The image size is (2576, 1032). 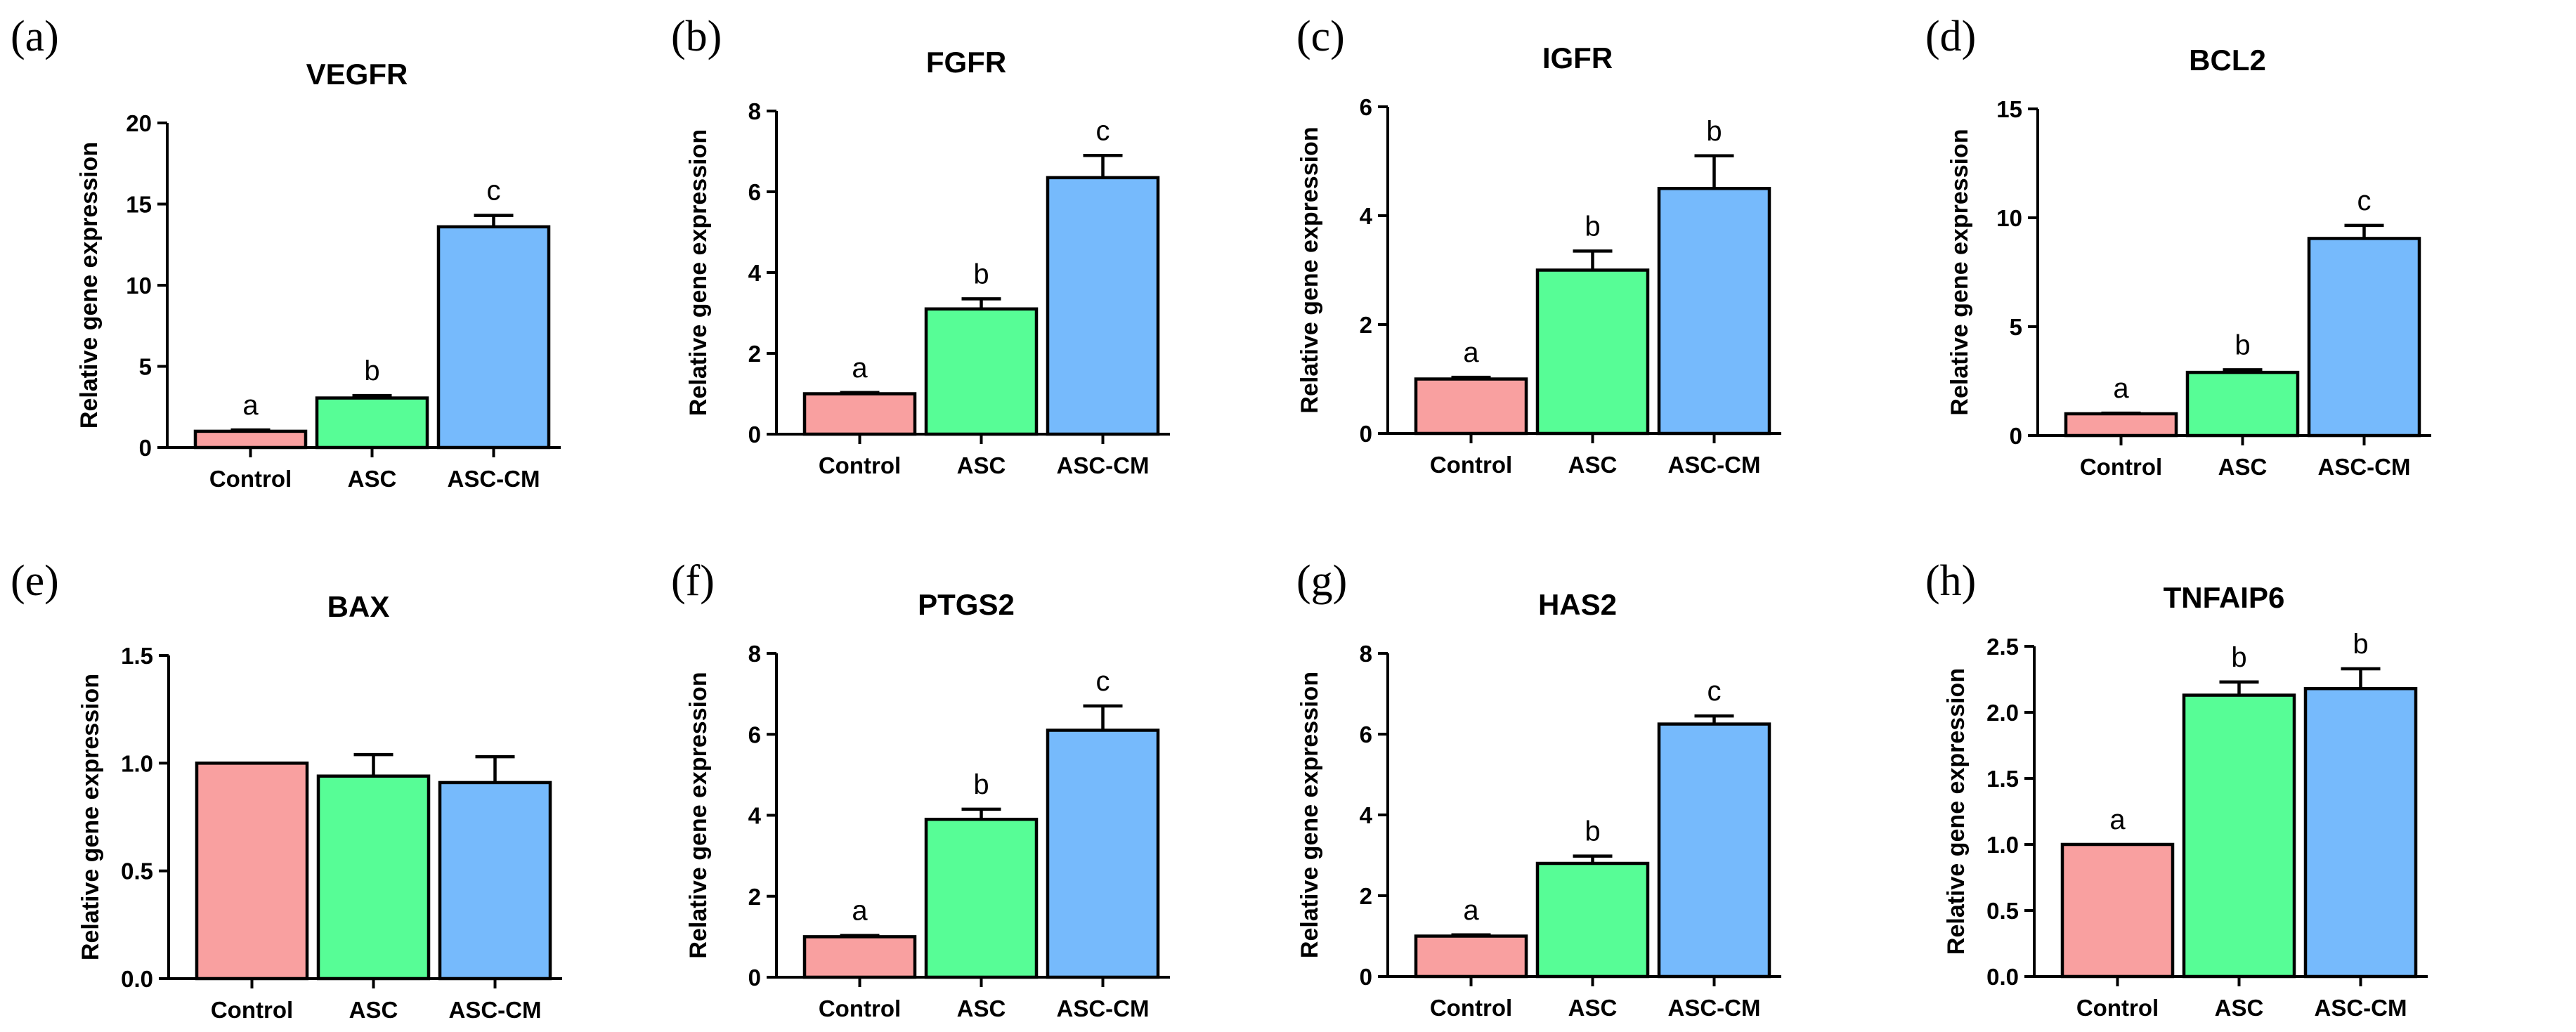 I want to click on chart-title: BAX, so click(x=358, y=606).